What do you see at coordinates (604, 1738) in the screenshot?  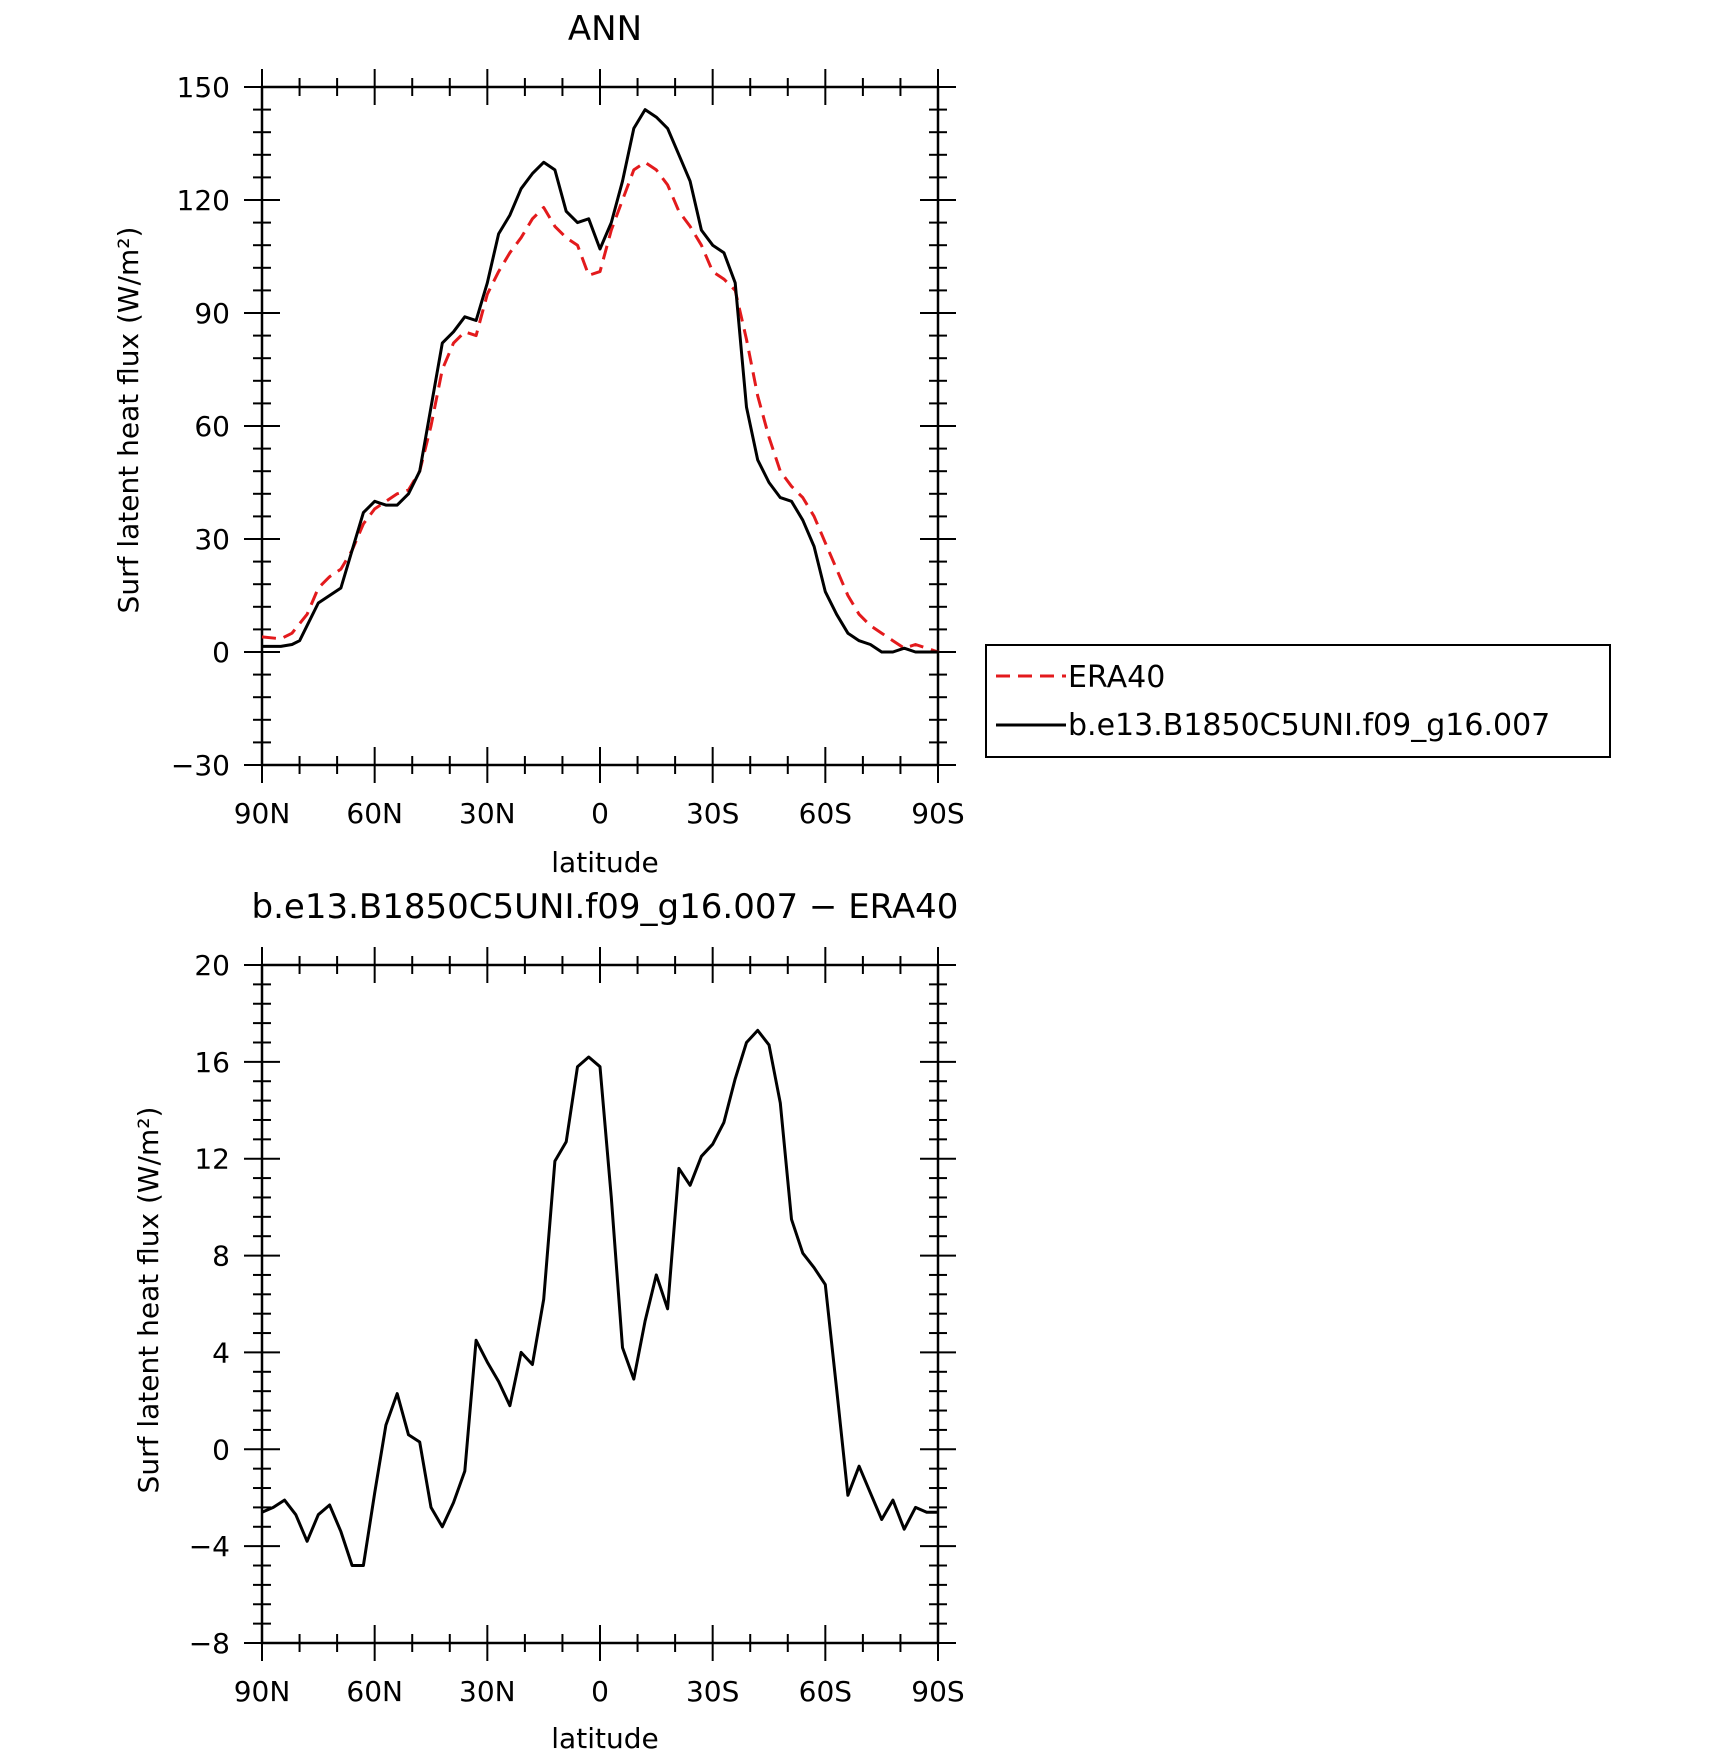 I see `bottom-chart-xlabel: latitude` at bounding box center [604, 1738].